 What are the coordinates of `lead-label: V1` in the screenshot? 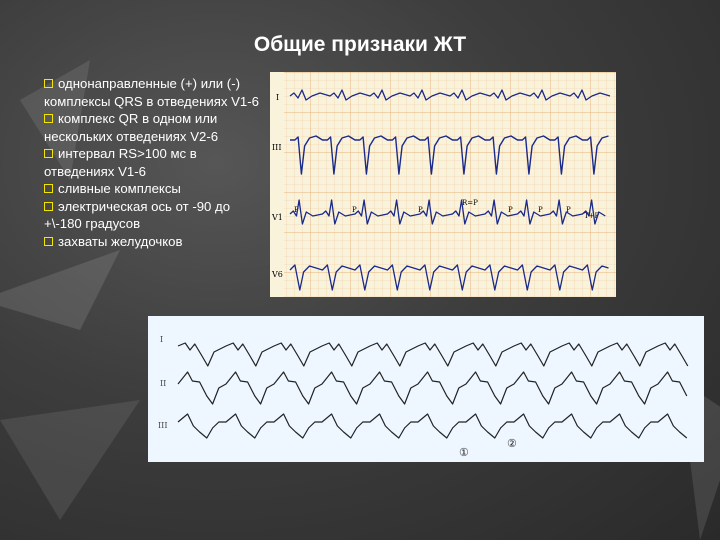 It's located at (277, 217).